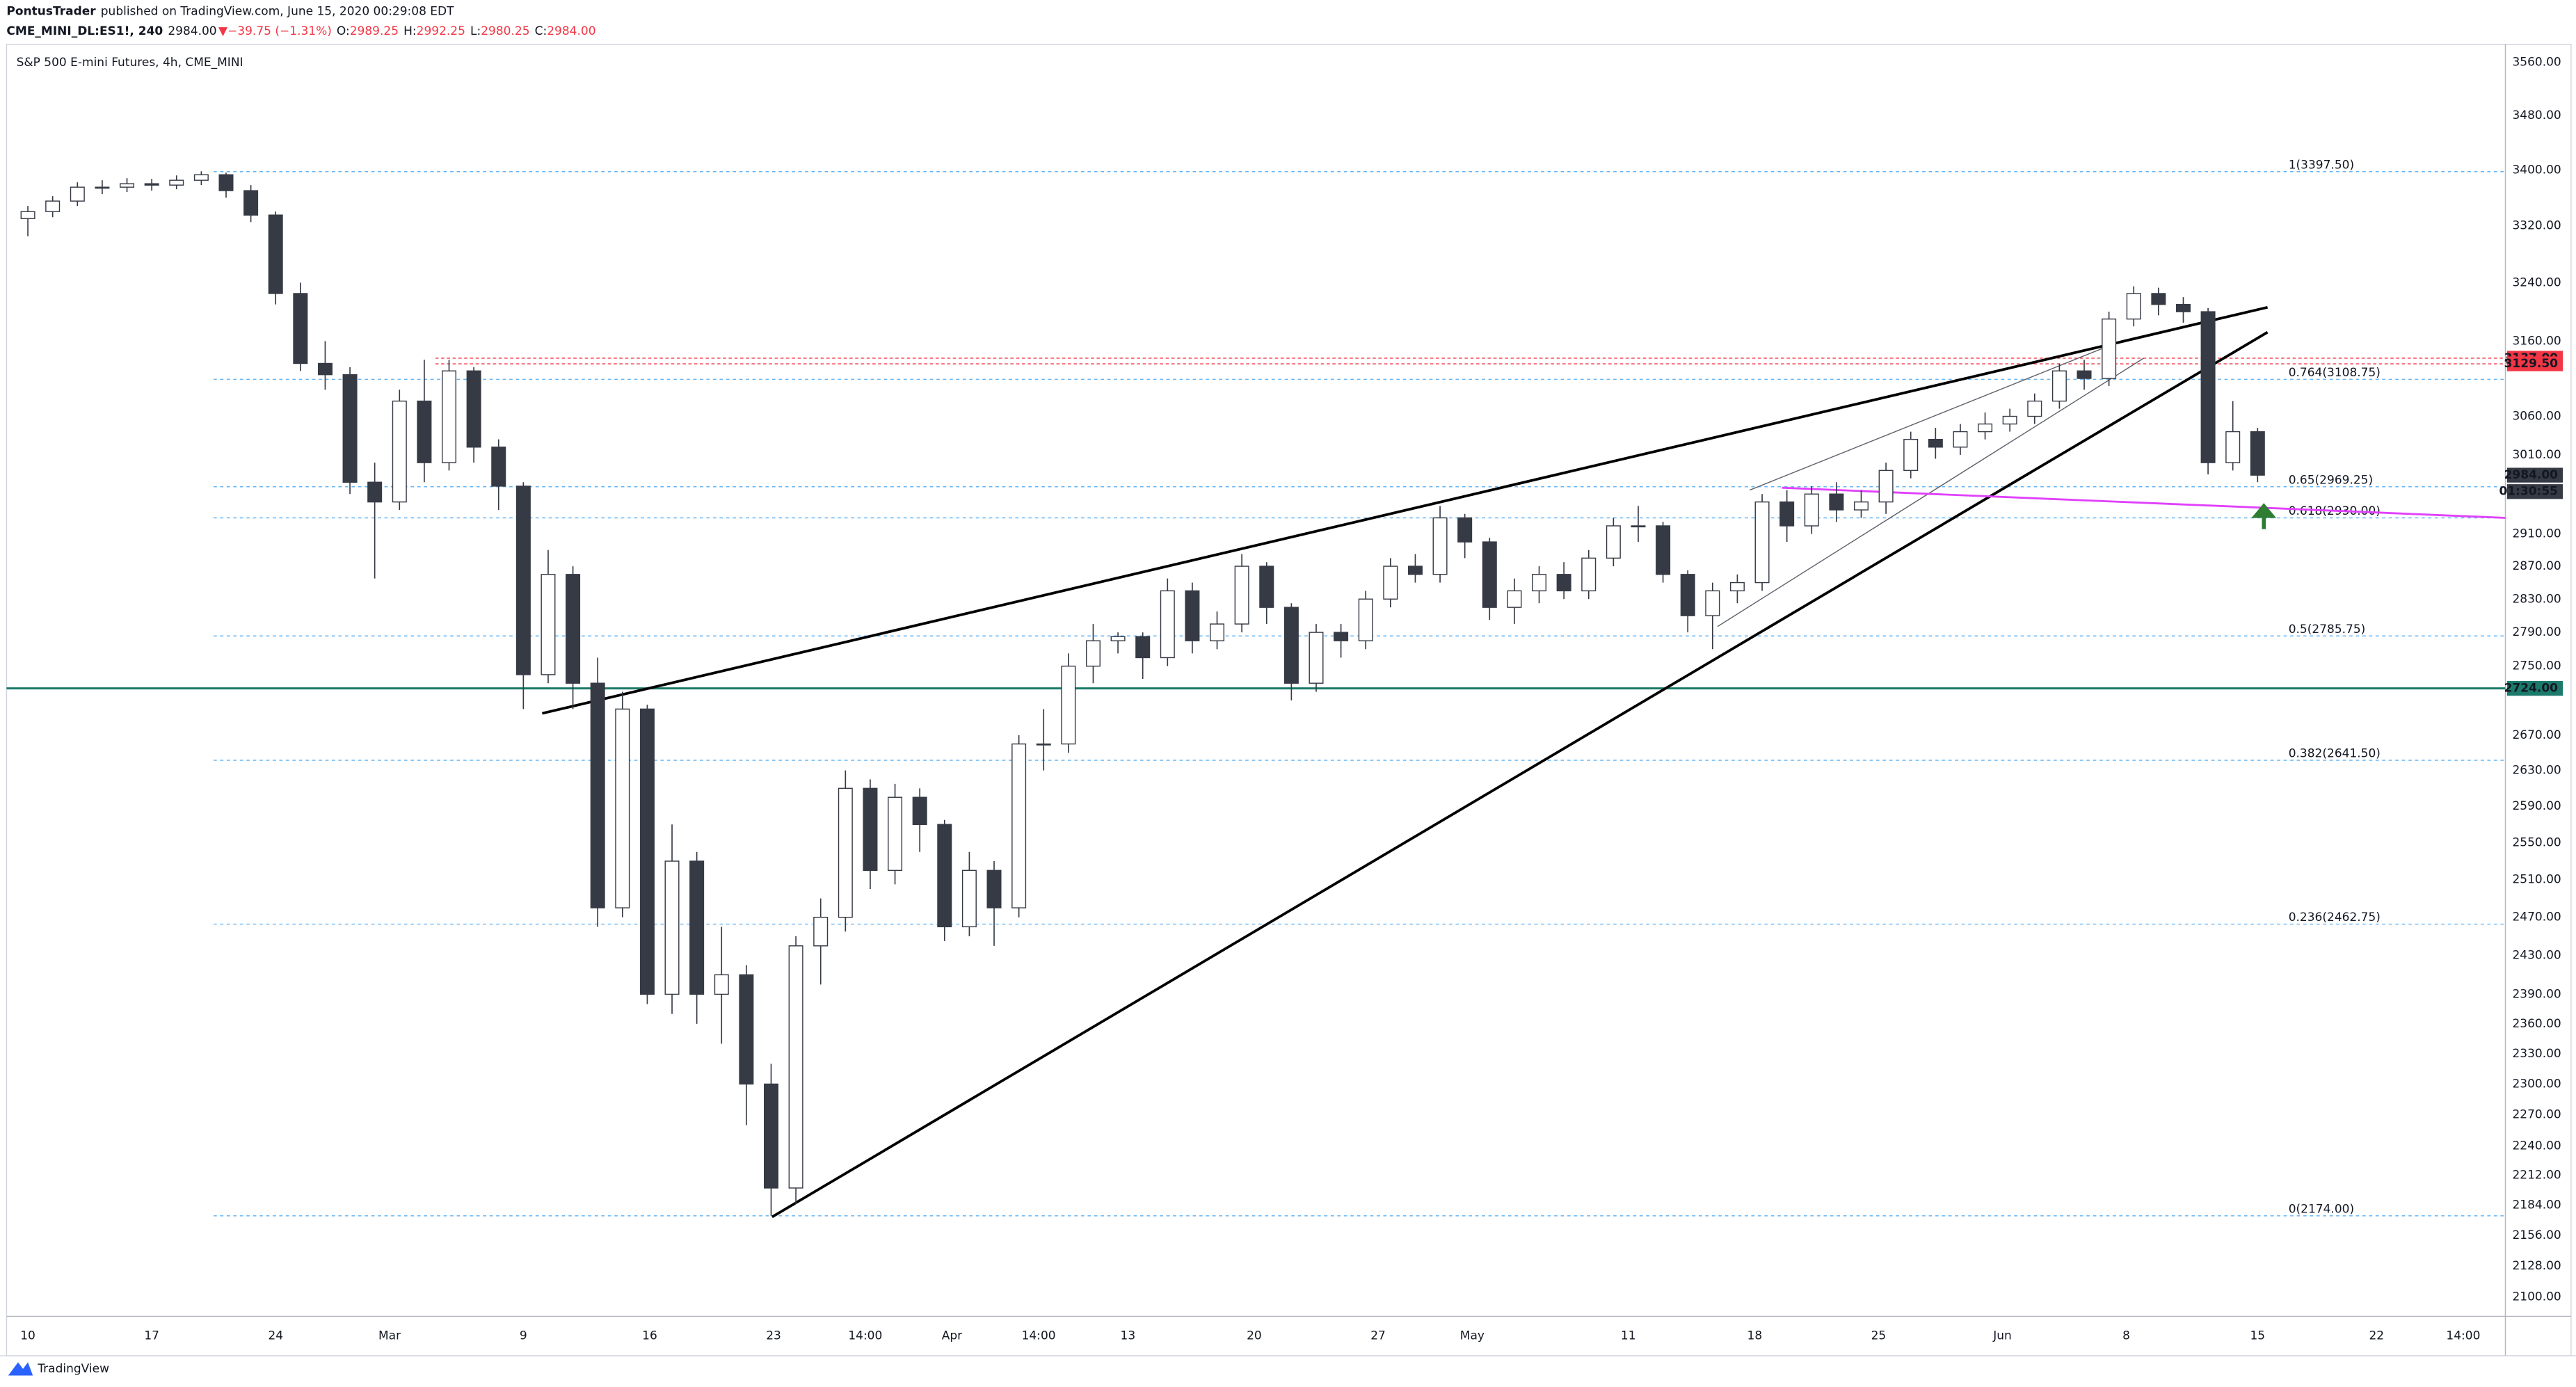 The image size is (2576, 1387). I want to click on y-tick-label: 3480.00, so click(2536, 115).